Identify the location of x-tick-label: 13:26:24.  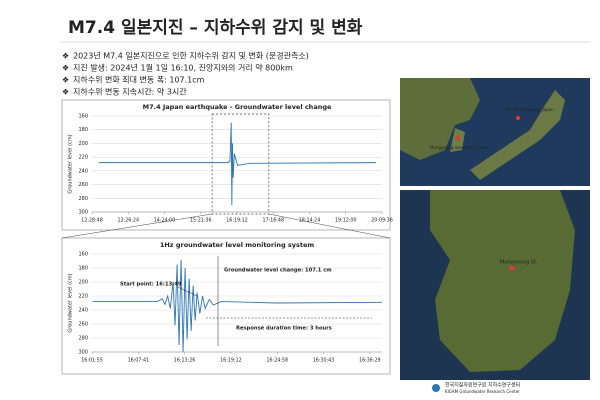
(128, 221).